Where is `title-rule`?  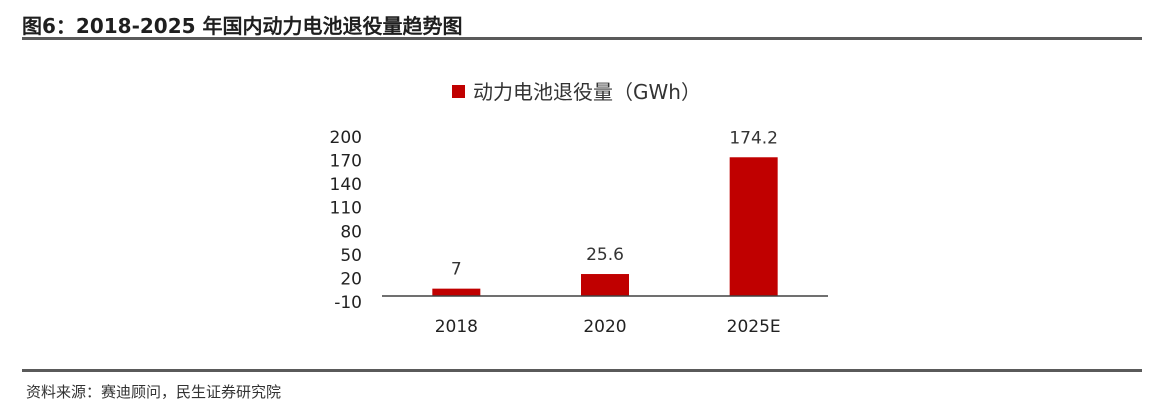
title-rule is located at coordinates (582, 38).